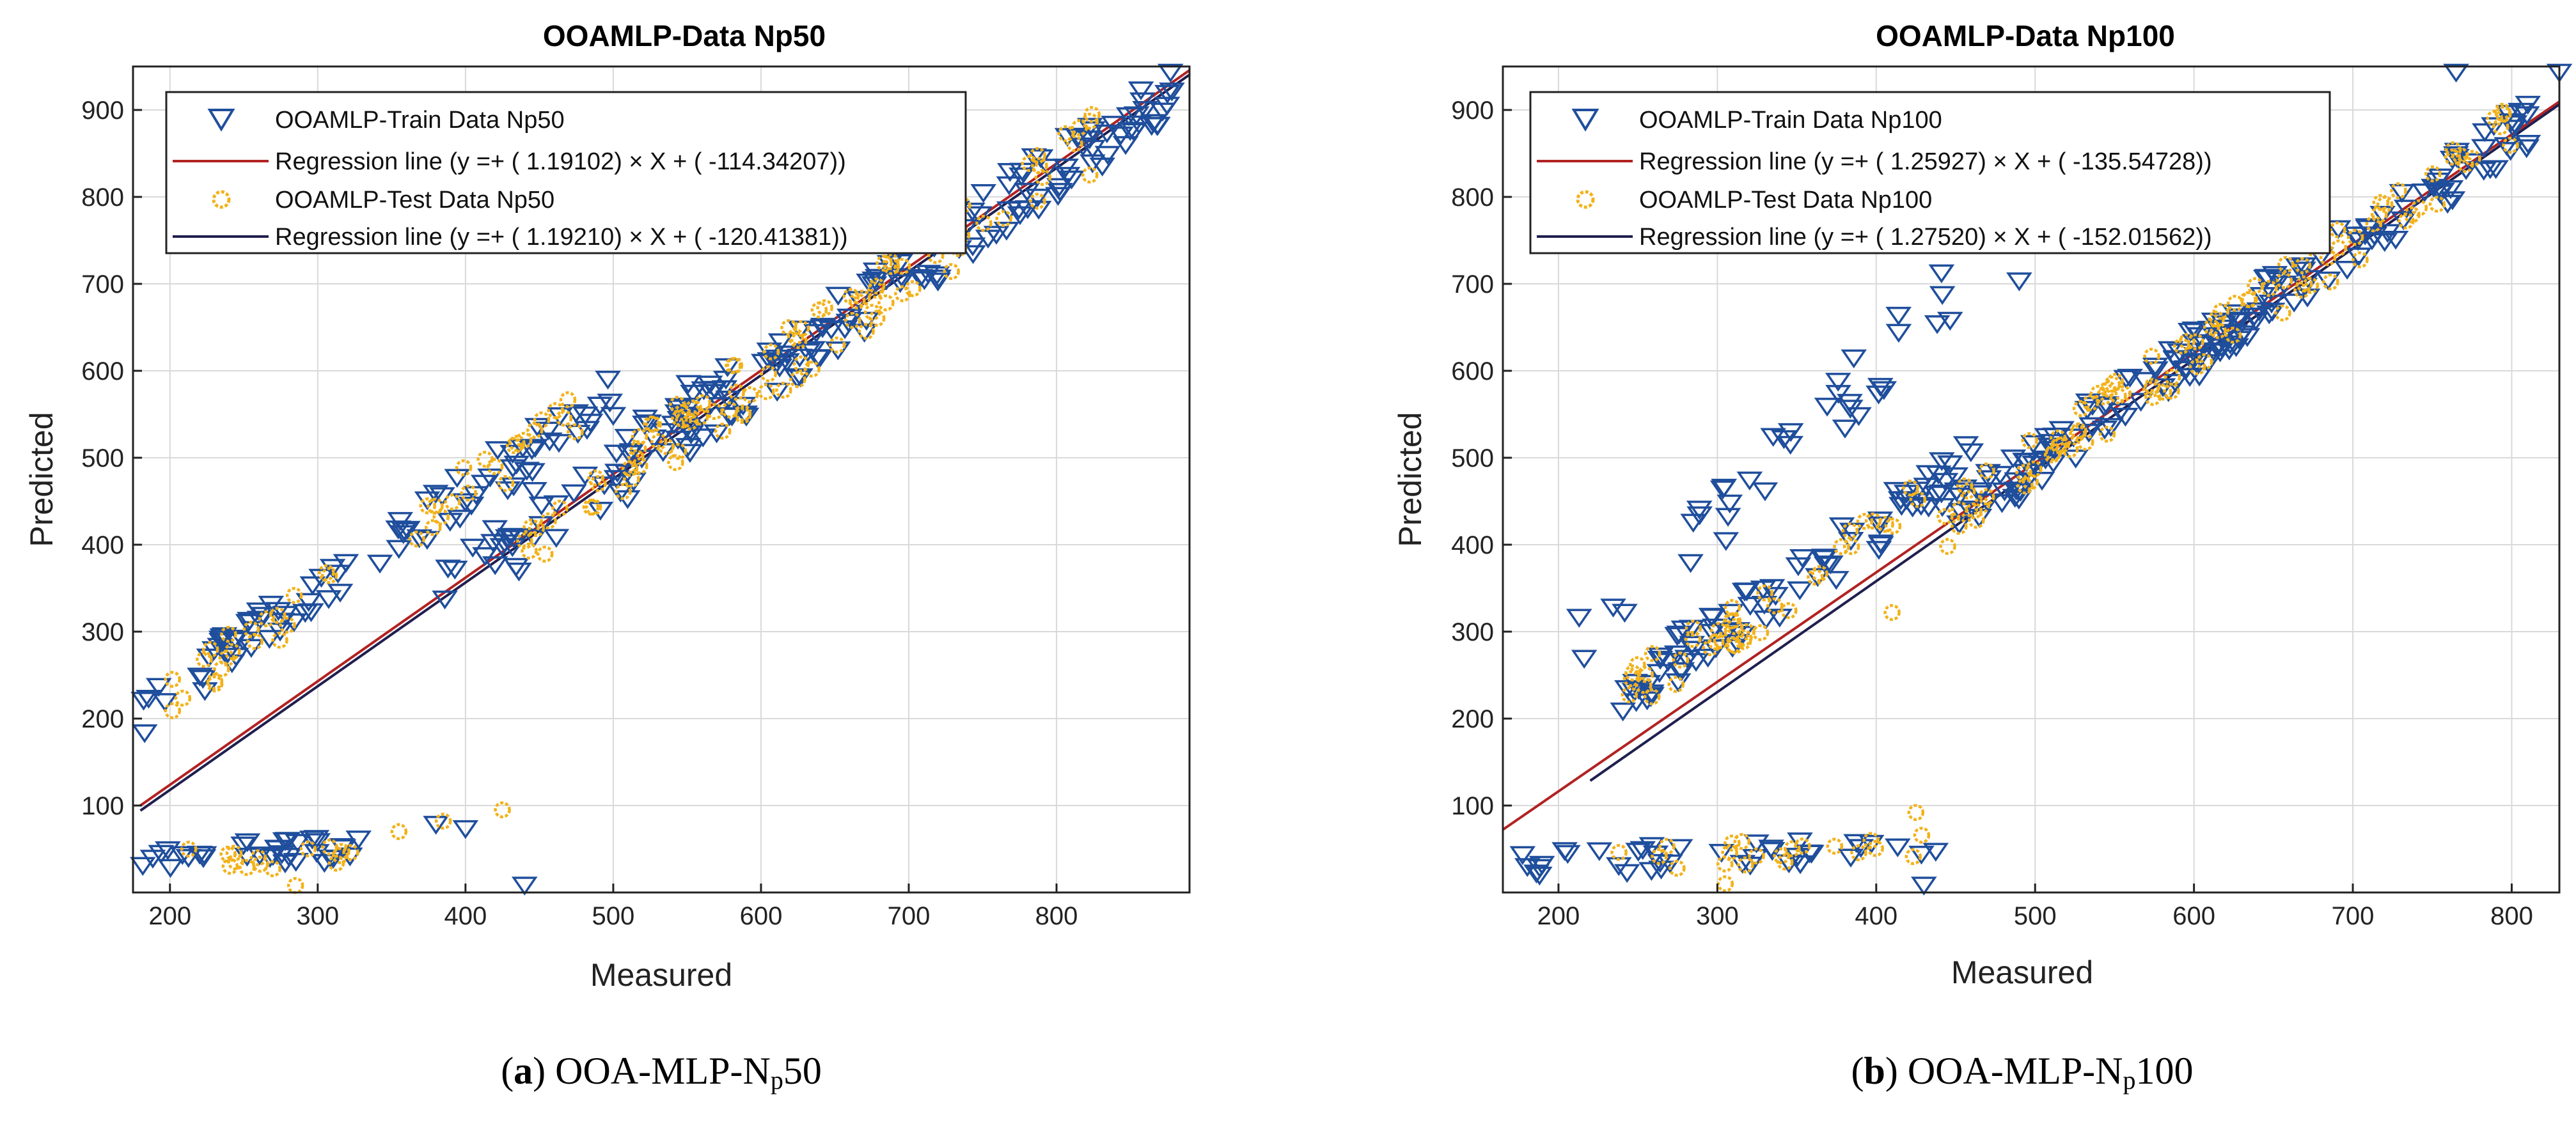  What do you see at coordinates (1472, 545) in the screenshot?
I see `chart-b-ytick-label-400: 400` at bounding box center [1472, 545].